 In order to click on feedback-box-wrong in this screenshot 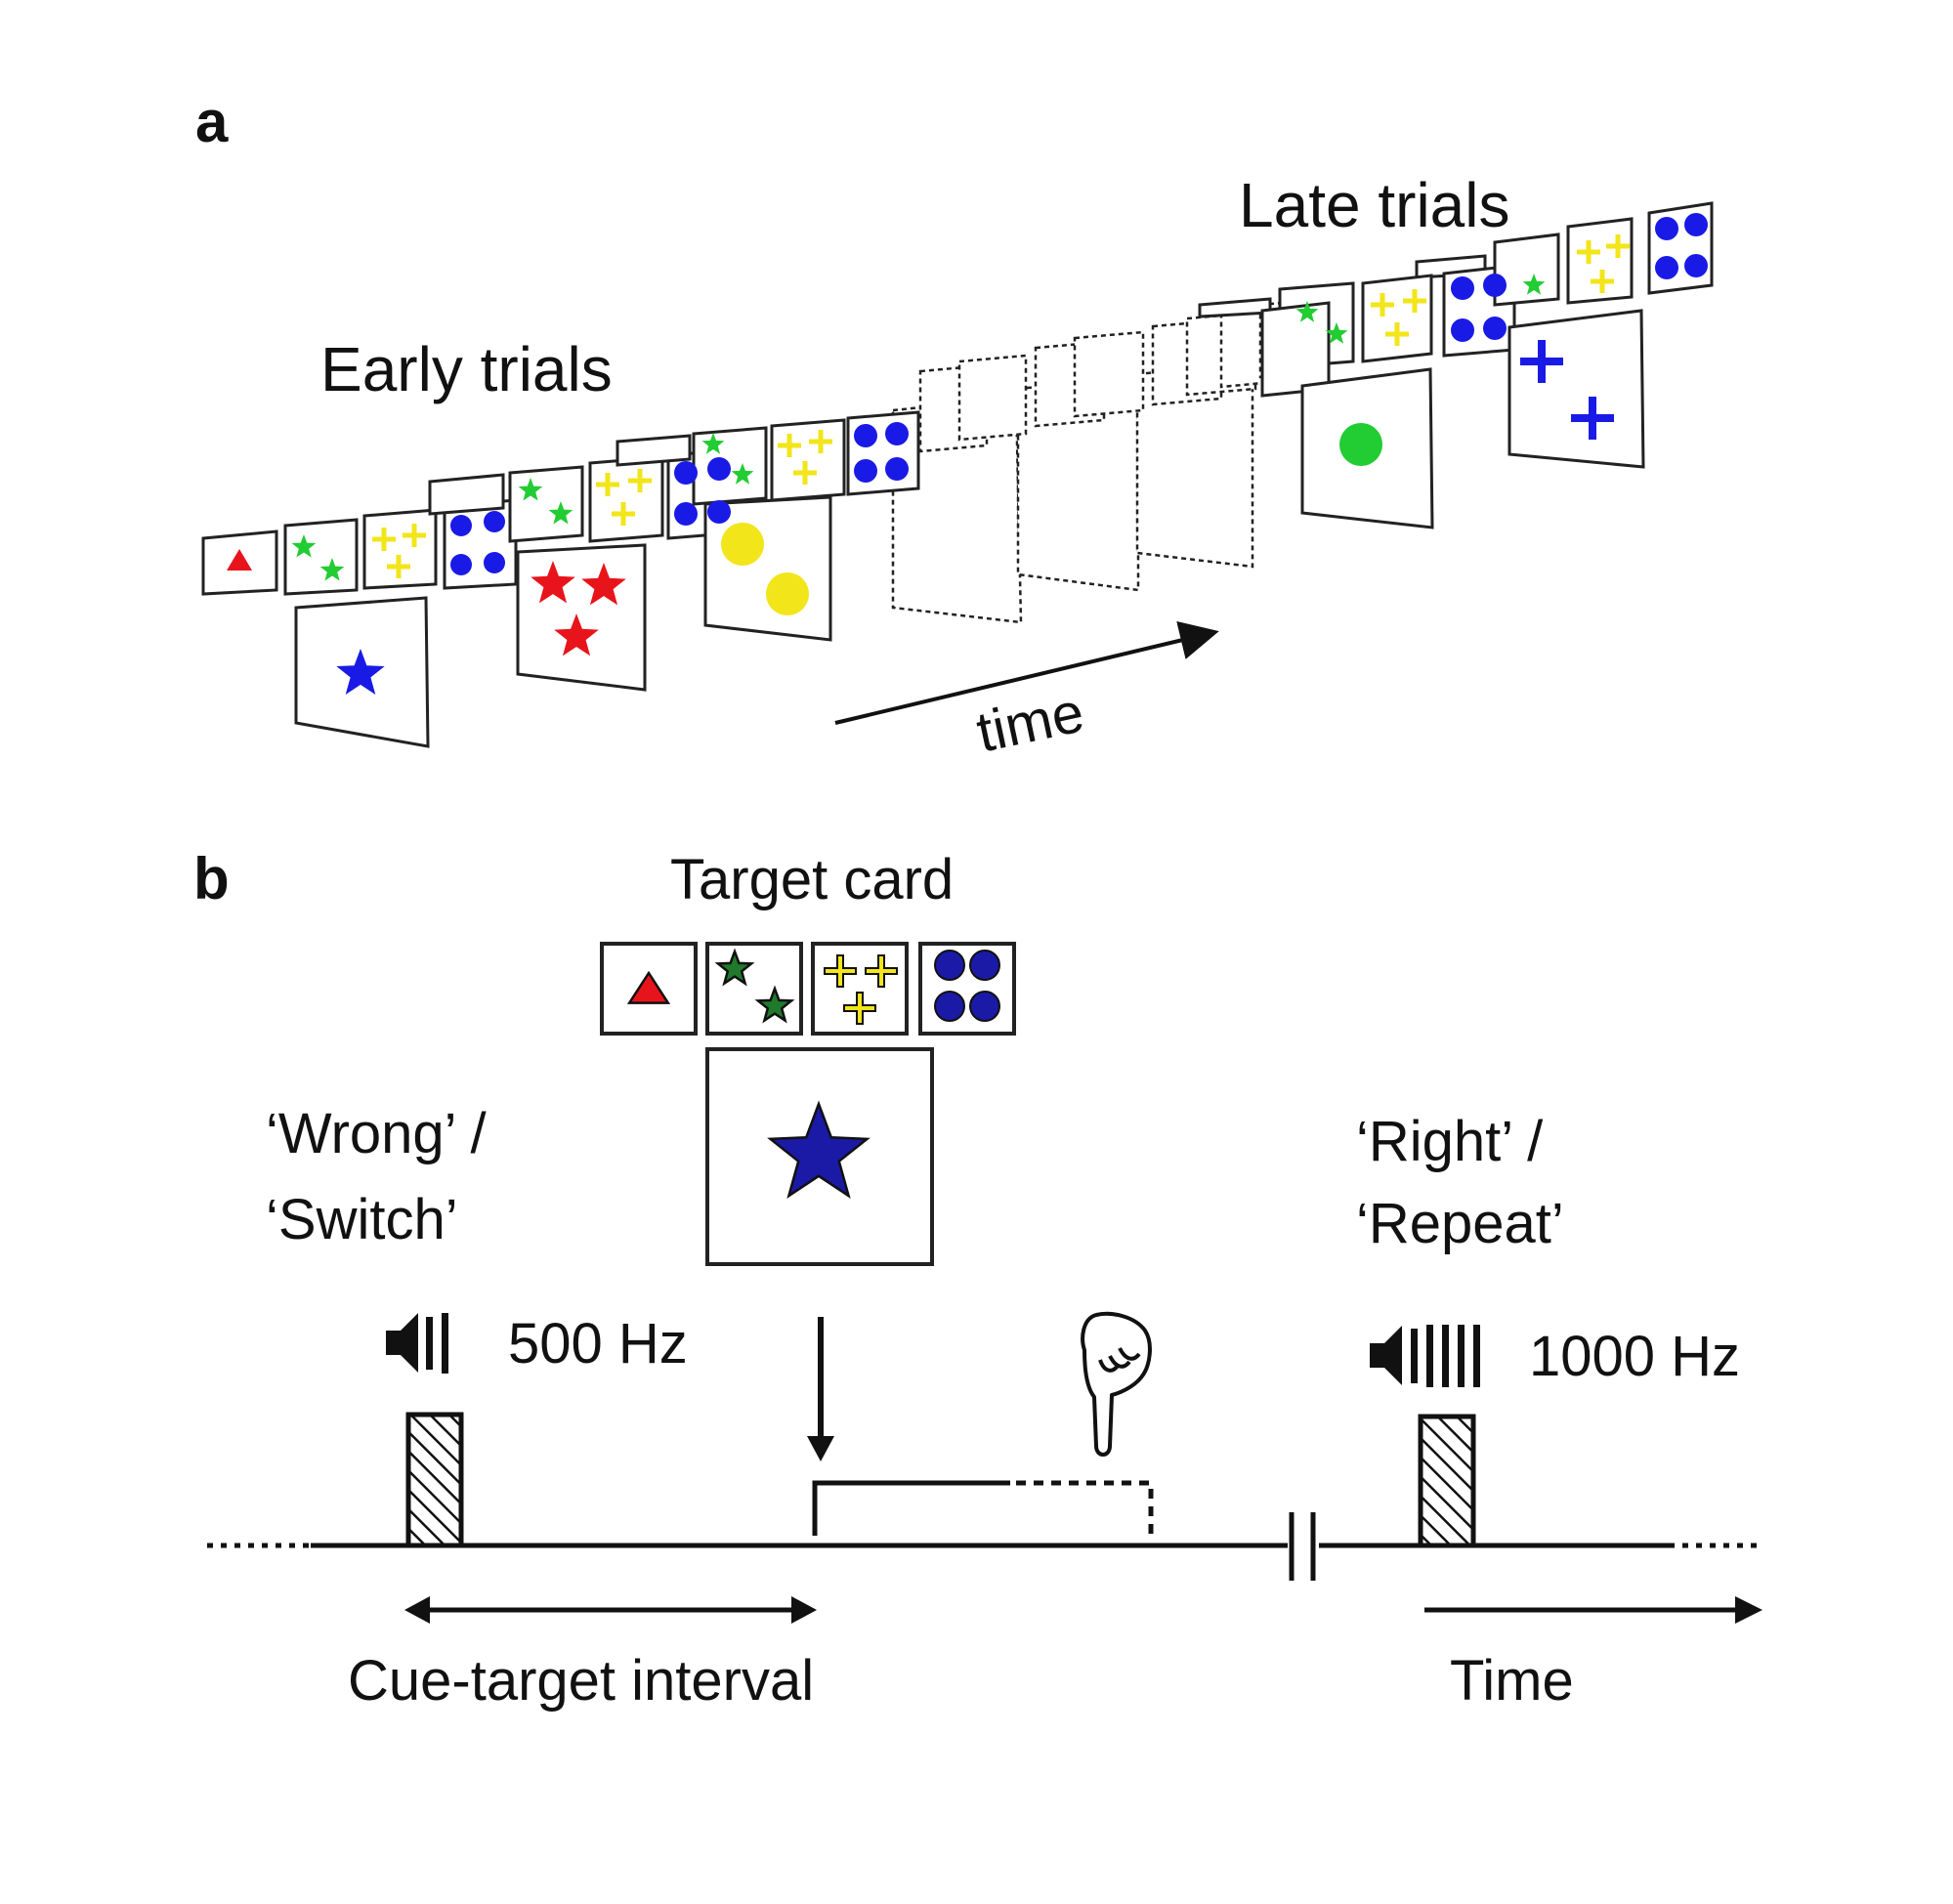, I will do `click(435, 1480)`.